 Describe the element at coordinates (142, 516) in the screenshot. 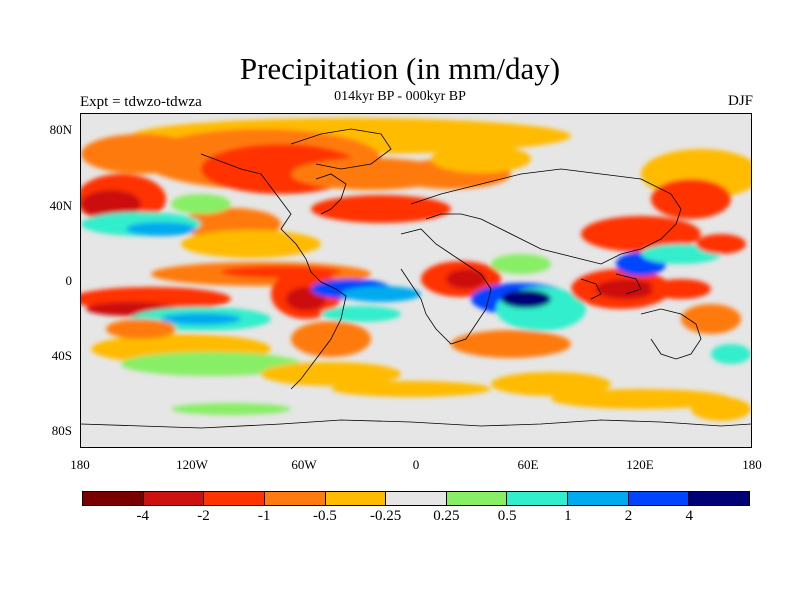

I see `colorbar-tick-label: -4` at that location.